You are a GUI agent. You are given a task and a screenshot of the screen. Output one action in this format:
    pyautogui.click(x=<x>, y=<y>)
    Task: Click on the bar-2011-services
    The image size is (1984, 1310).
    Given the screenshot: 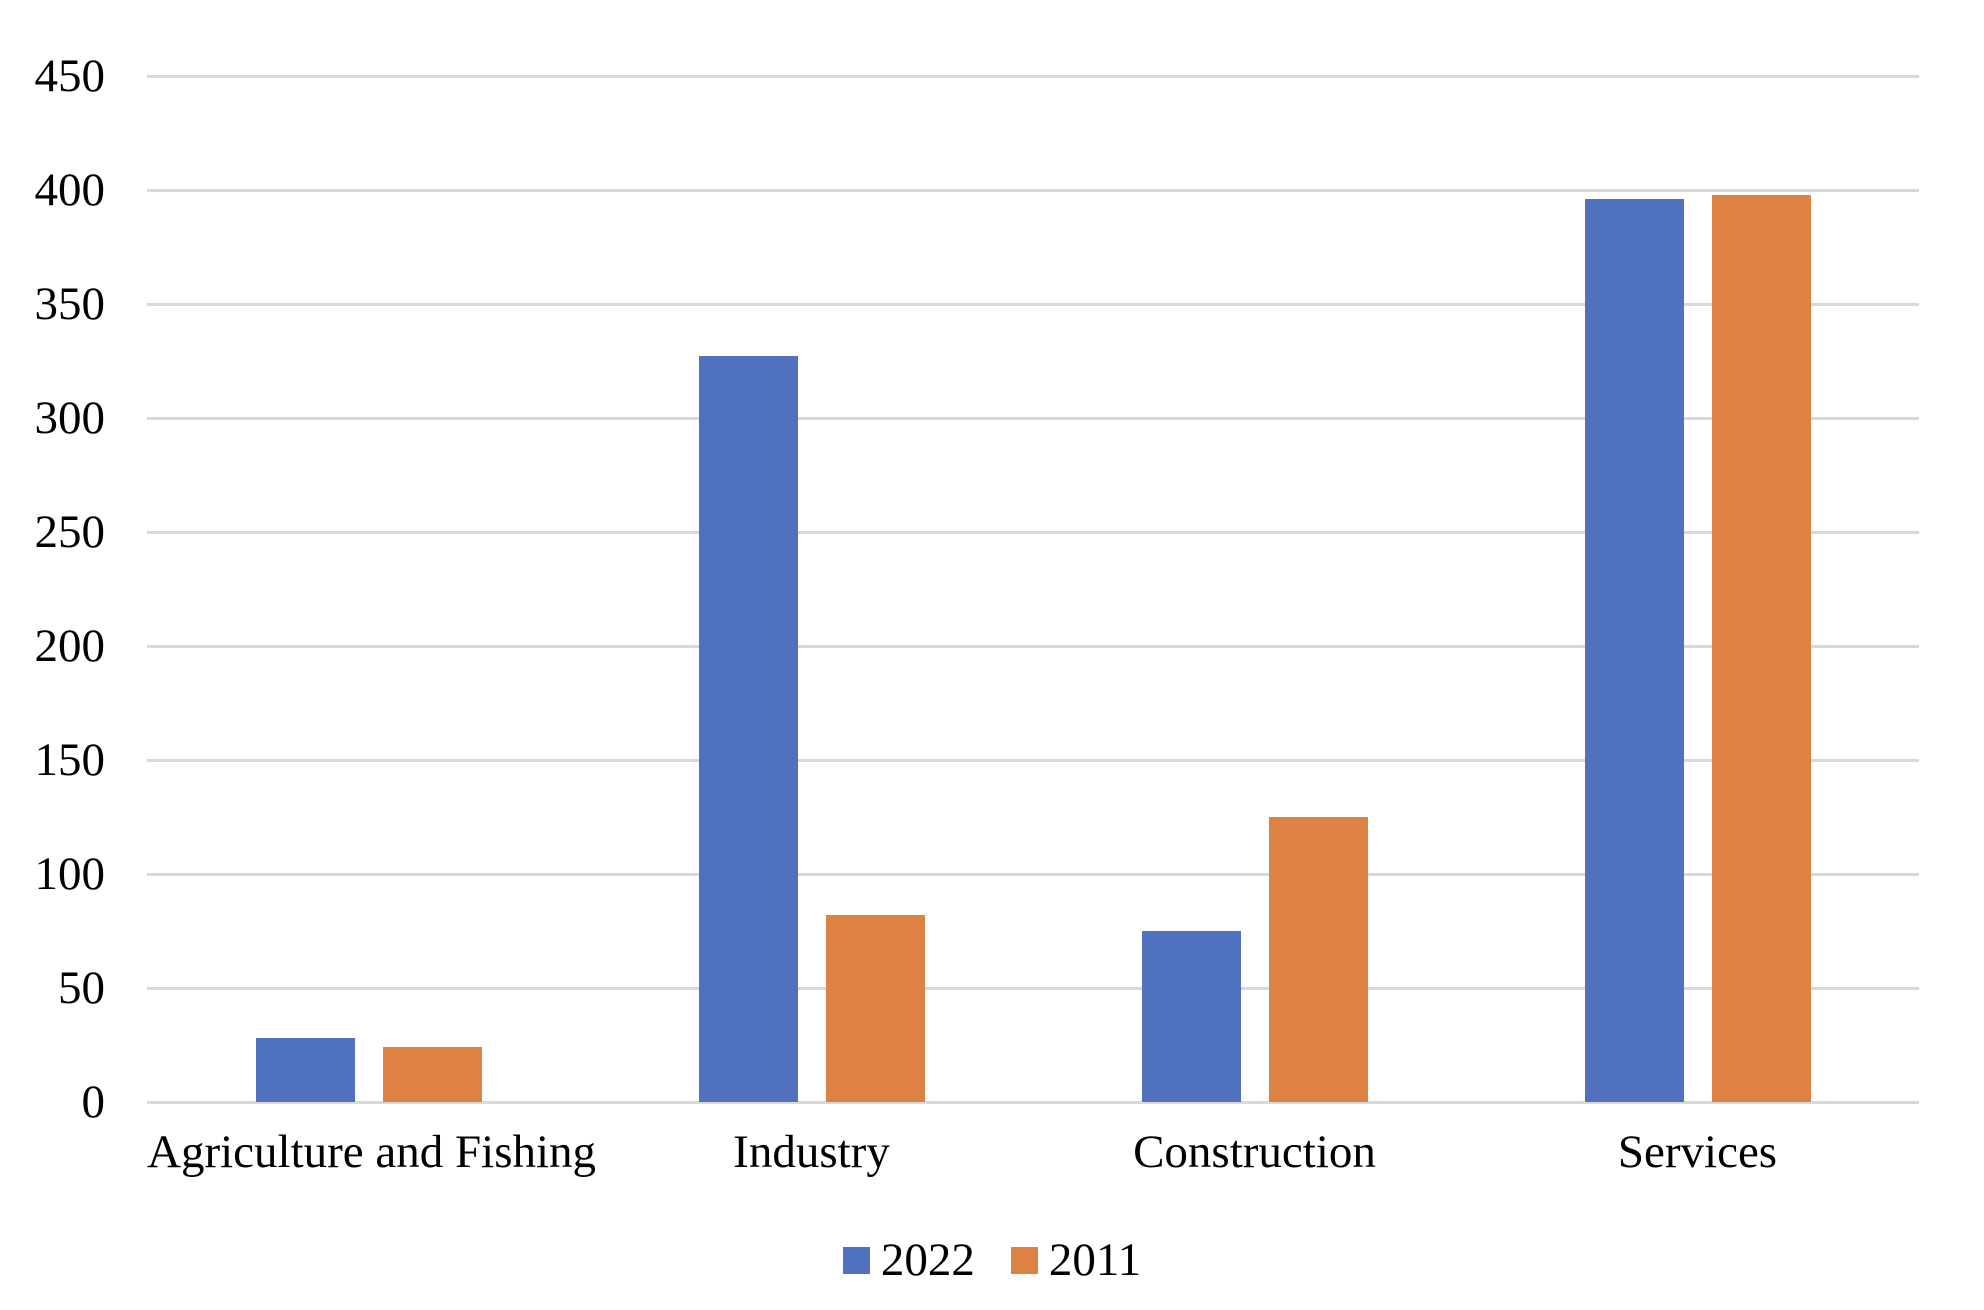 What is the action you would take?
    pyautogui.click(x=1761, y=648)
    